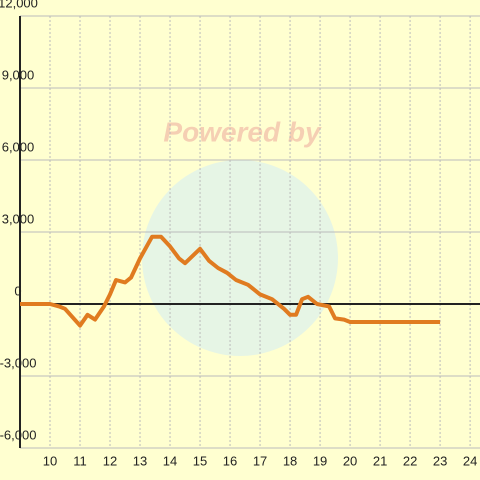  I want to click on x-tick-label: 12, so click(110, 460).